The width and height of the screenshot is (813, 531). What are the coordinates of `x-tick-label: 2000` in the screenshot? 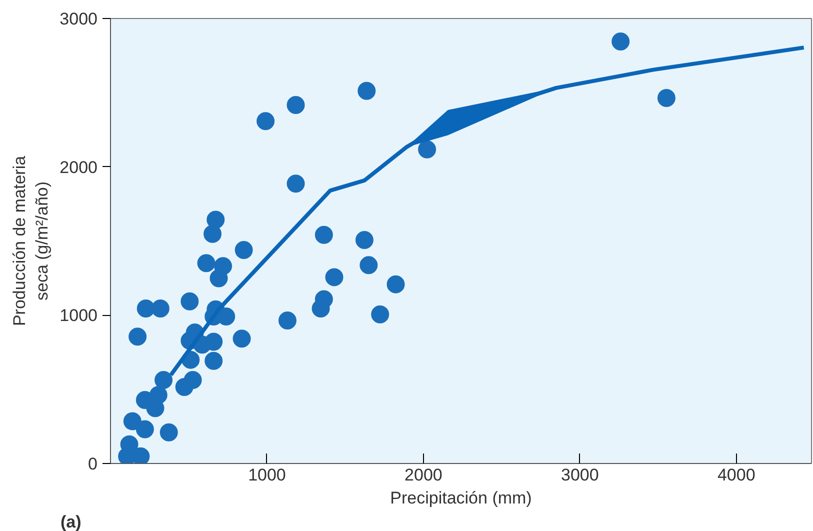 It's located at (423, 475).